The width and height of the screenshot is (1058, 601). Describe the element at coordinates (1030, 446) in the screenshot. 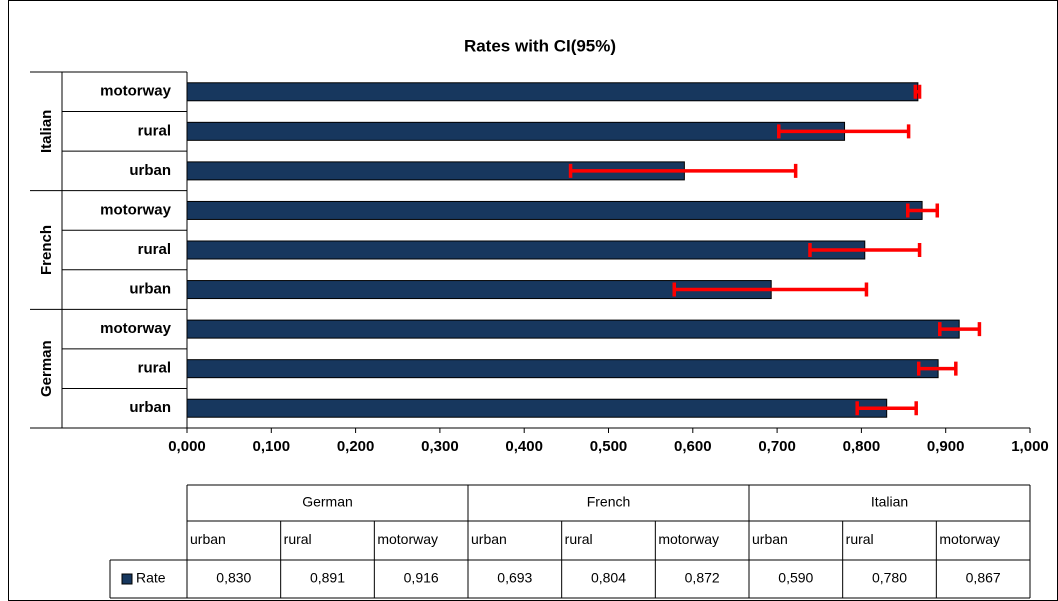

I see `x-tick-label: 1,000` at that location.